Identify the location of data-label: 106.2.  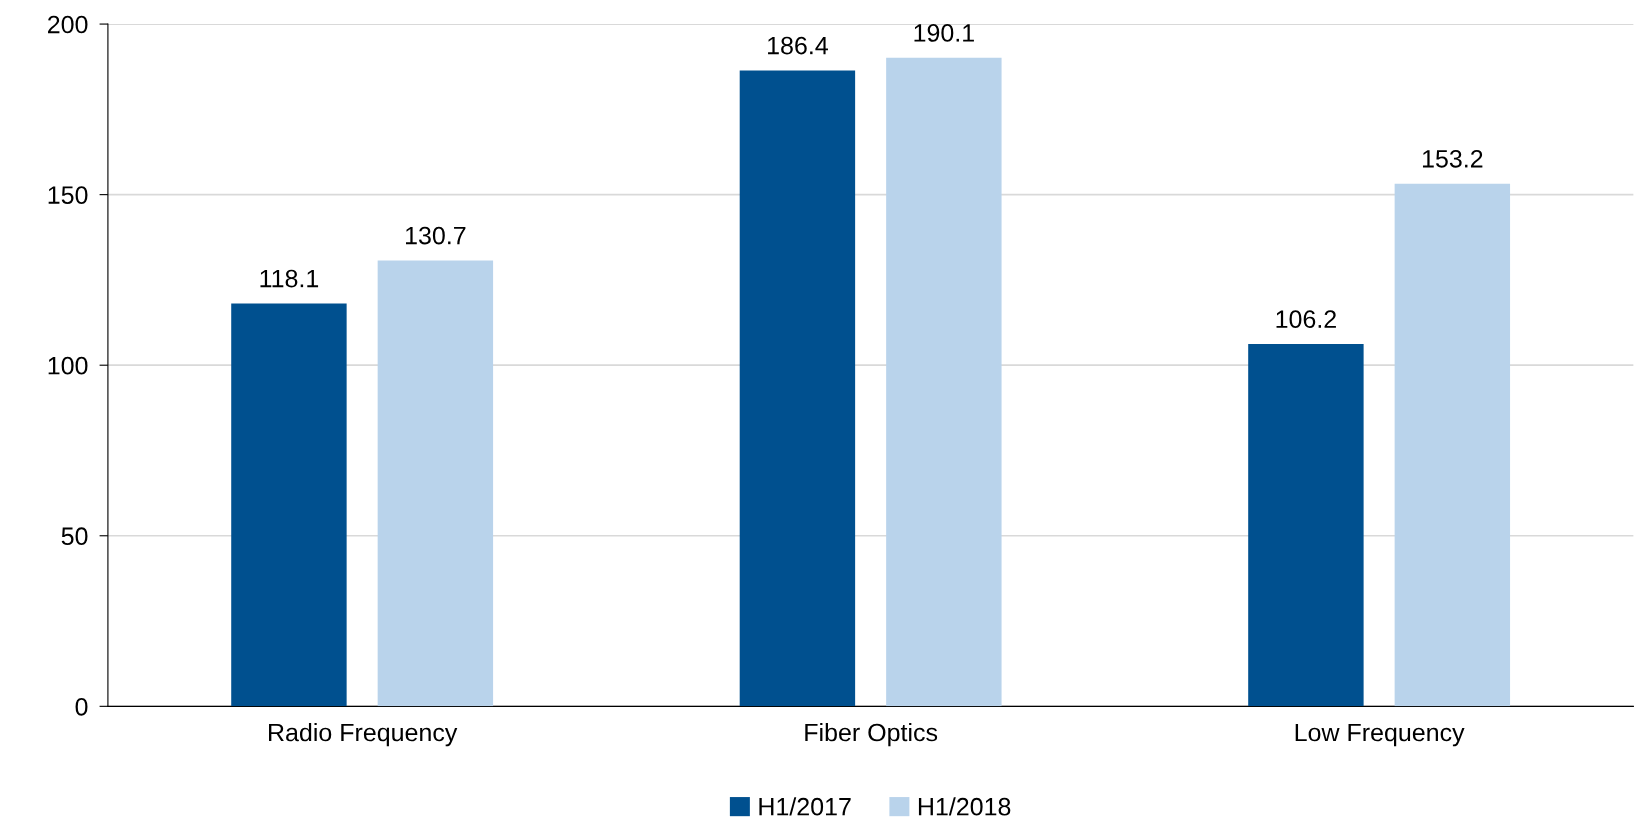
(1306, 319).